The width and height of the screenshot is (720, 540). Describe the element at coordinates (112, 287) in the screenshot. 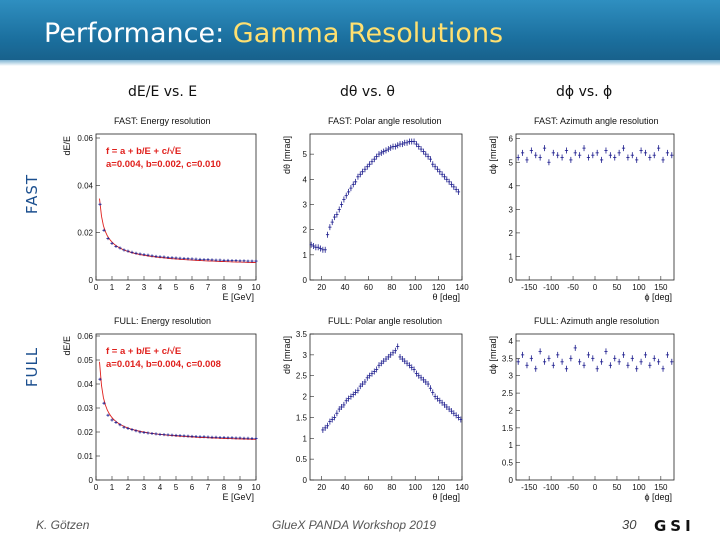

I see `fast-energy-xtick-label-1: 1` at that location.